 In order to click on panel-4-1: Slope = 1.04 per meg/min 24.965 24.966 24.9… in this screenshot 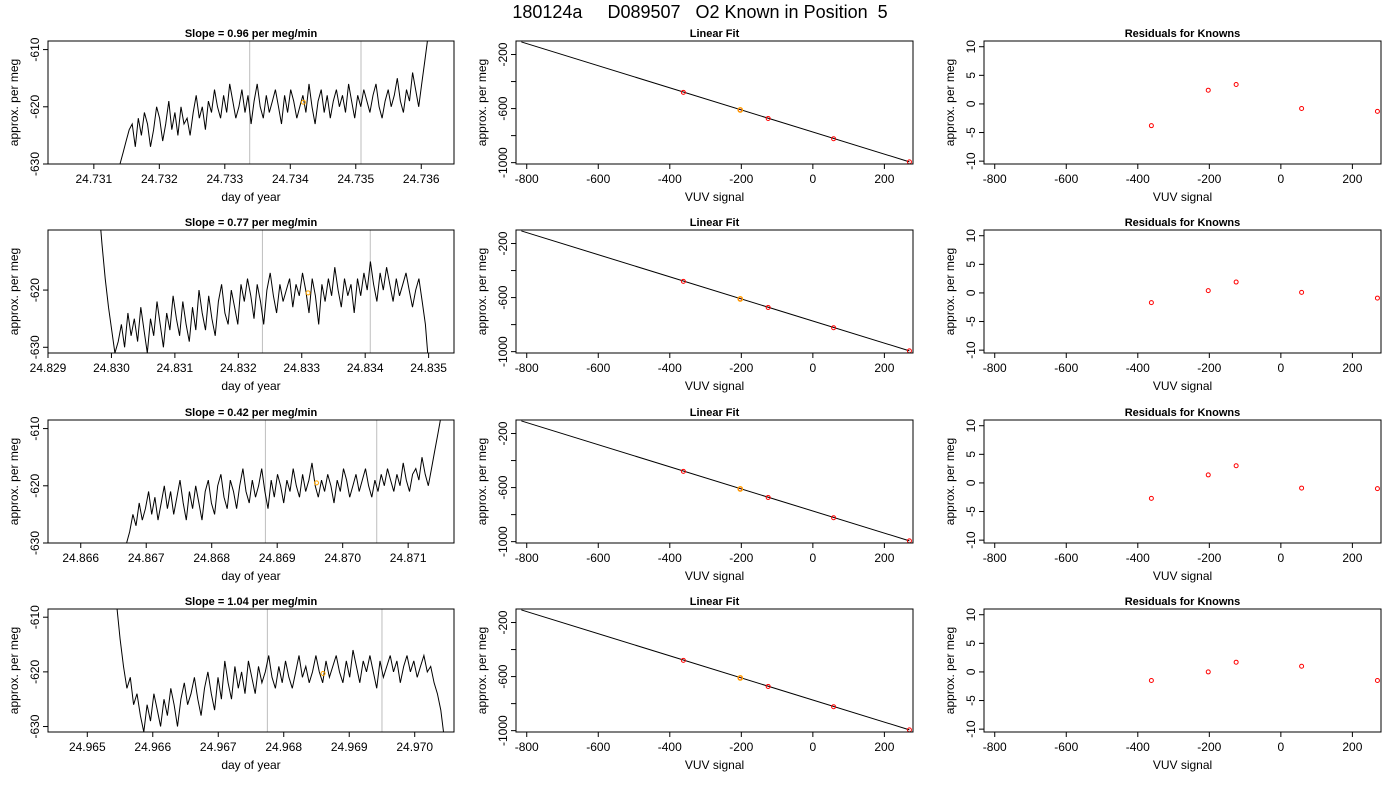, I will do `click(231, 684)`.